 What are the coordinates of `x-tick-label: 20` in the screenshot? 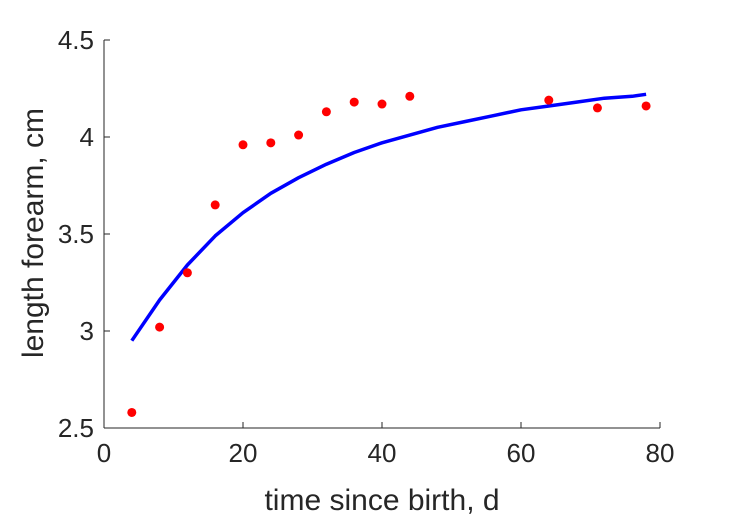 It's located at (243, 453).